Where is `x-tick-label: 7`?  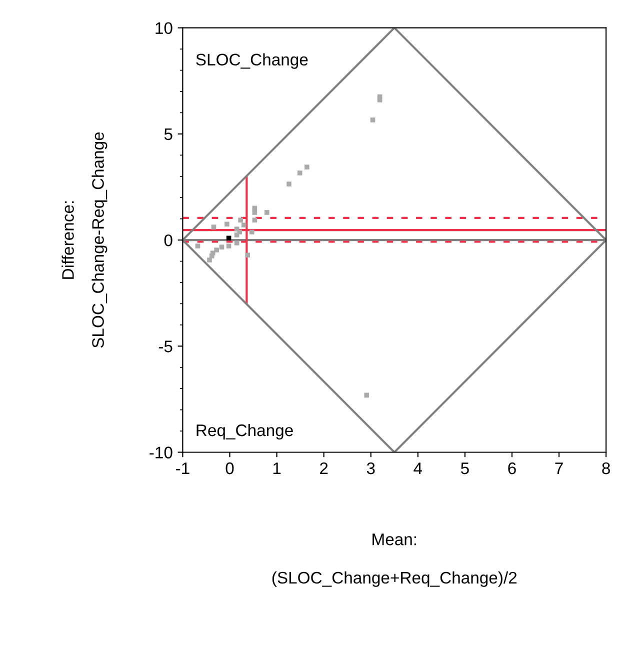
x-tick-label: 7 is located at coordinates (559, 468).